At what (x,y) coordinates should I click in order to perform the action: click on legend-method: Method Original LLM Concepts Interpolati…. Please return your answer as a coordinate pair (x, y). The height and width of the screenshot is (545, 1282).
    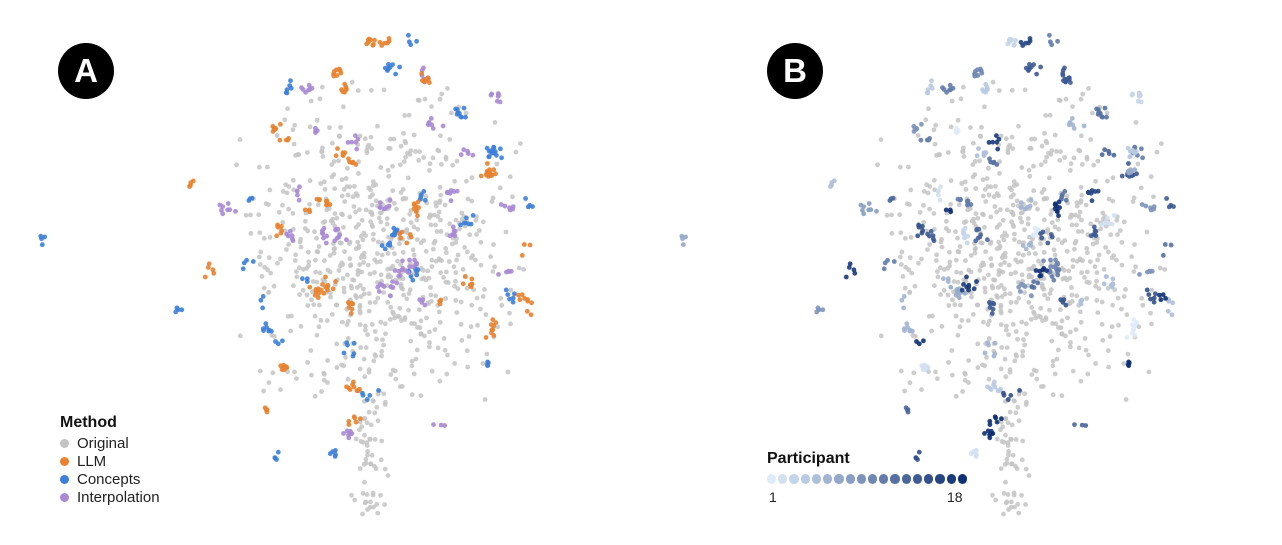
    Looking at the image, I should click on (110, 460).